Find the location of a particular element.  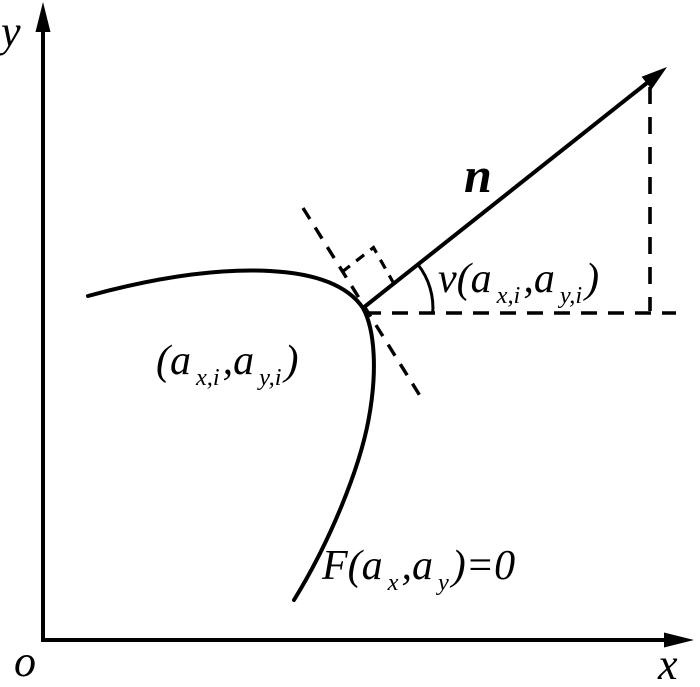

y-axis-label: y is located at coordinates (11, 31).